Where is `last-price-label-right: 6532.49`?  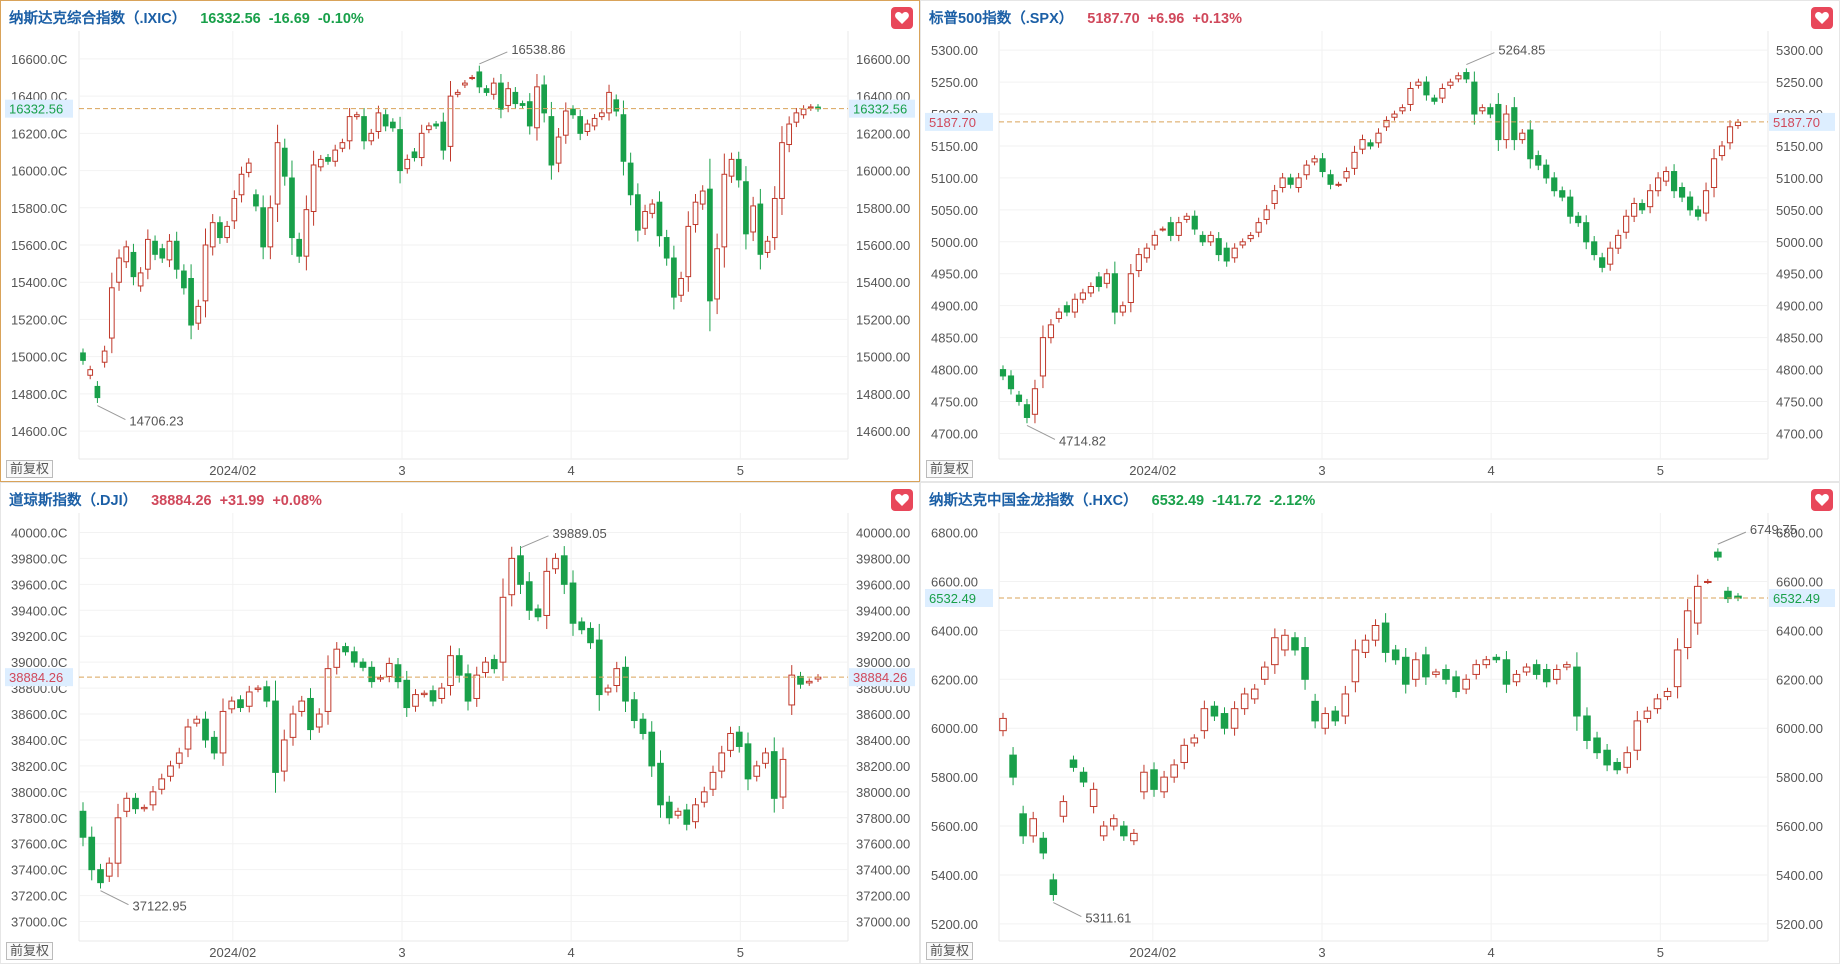 last-price-label-right: 6532.49 is located at coordinates (1796, 598).